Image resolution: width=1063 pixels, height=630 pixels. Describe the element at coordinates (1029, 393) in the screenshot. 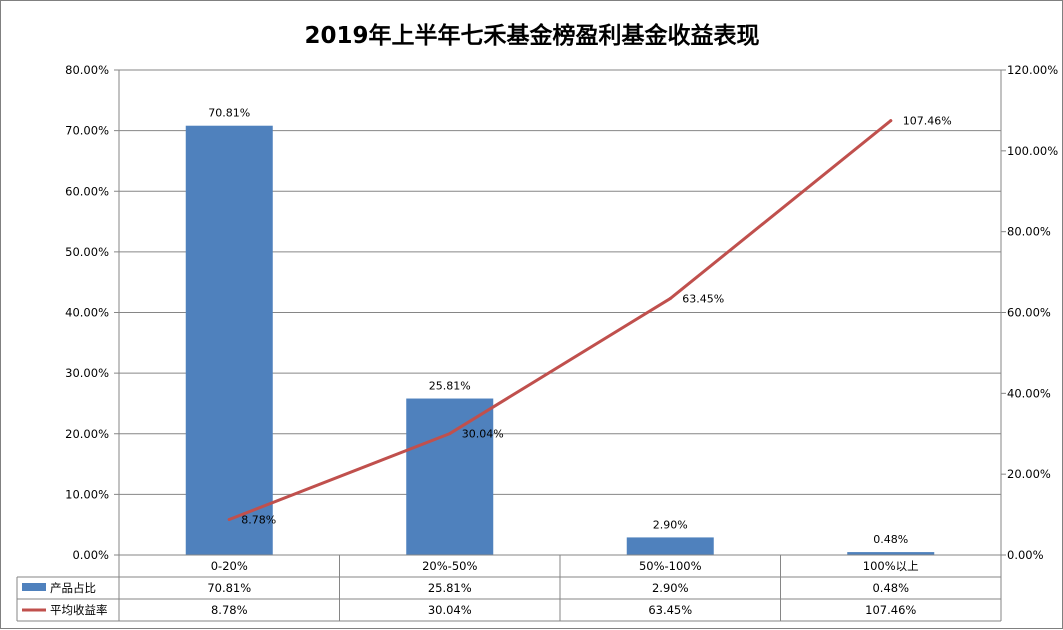

I see `right-axis-tick-label: 40.00%` at that location.